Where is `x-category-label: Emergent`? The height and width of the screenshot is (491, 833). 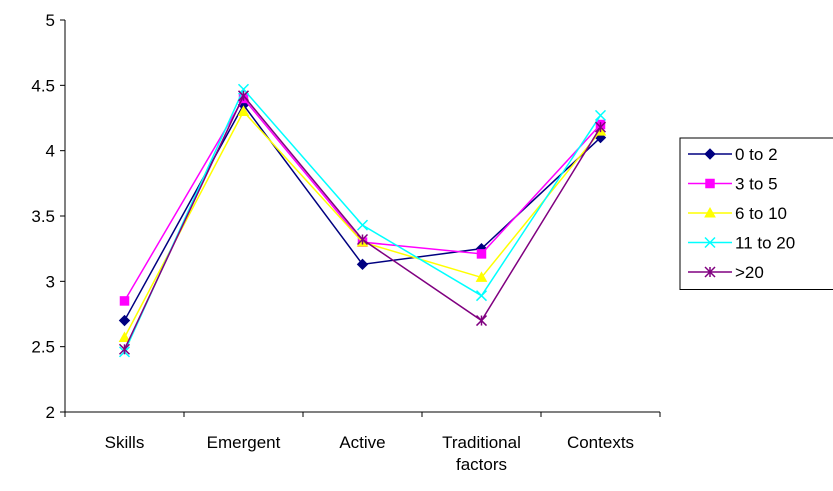 x-category-label: Emergent is located at coordinates (244, 442).